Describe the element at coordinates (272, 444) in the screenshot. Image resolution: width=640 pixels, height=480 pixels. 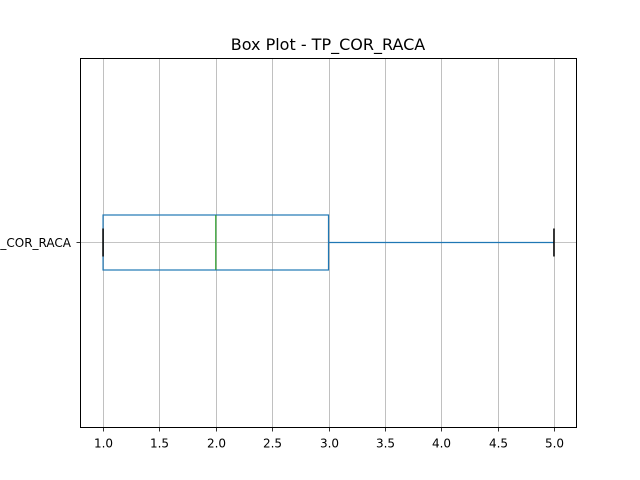
I see `x-tick-label: 2.5` at that location.